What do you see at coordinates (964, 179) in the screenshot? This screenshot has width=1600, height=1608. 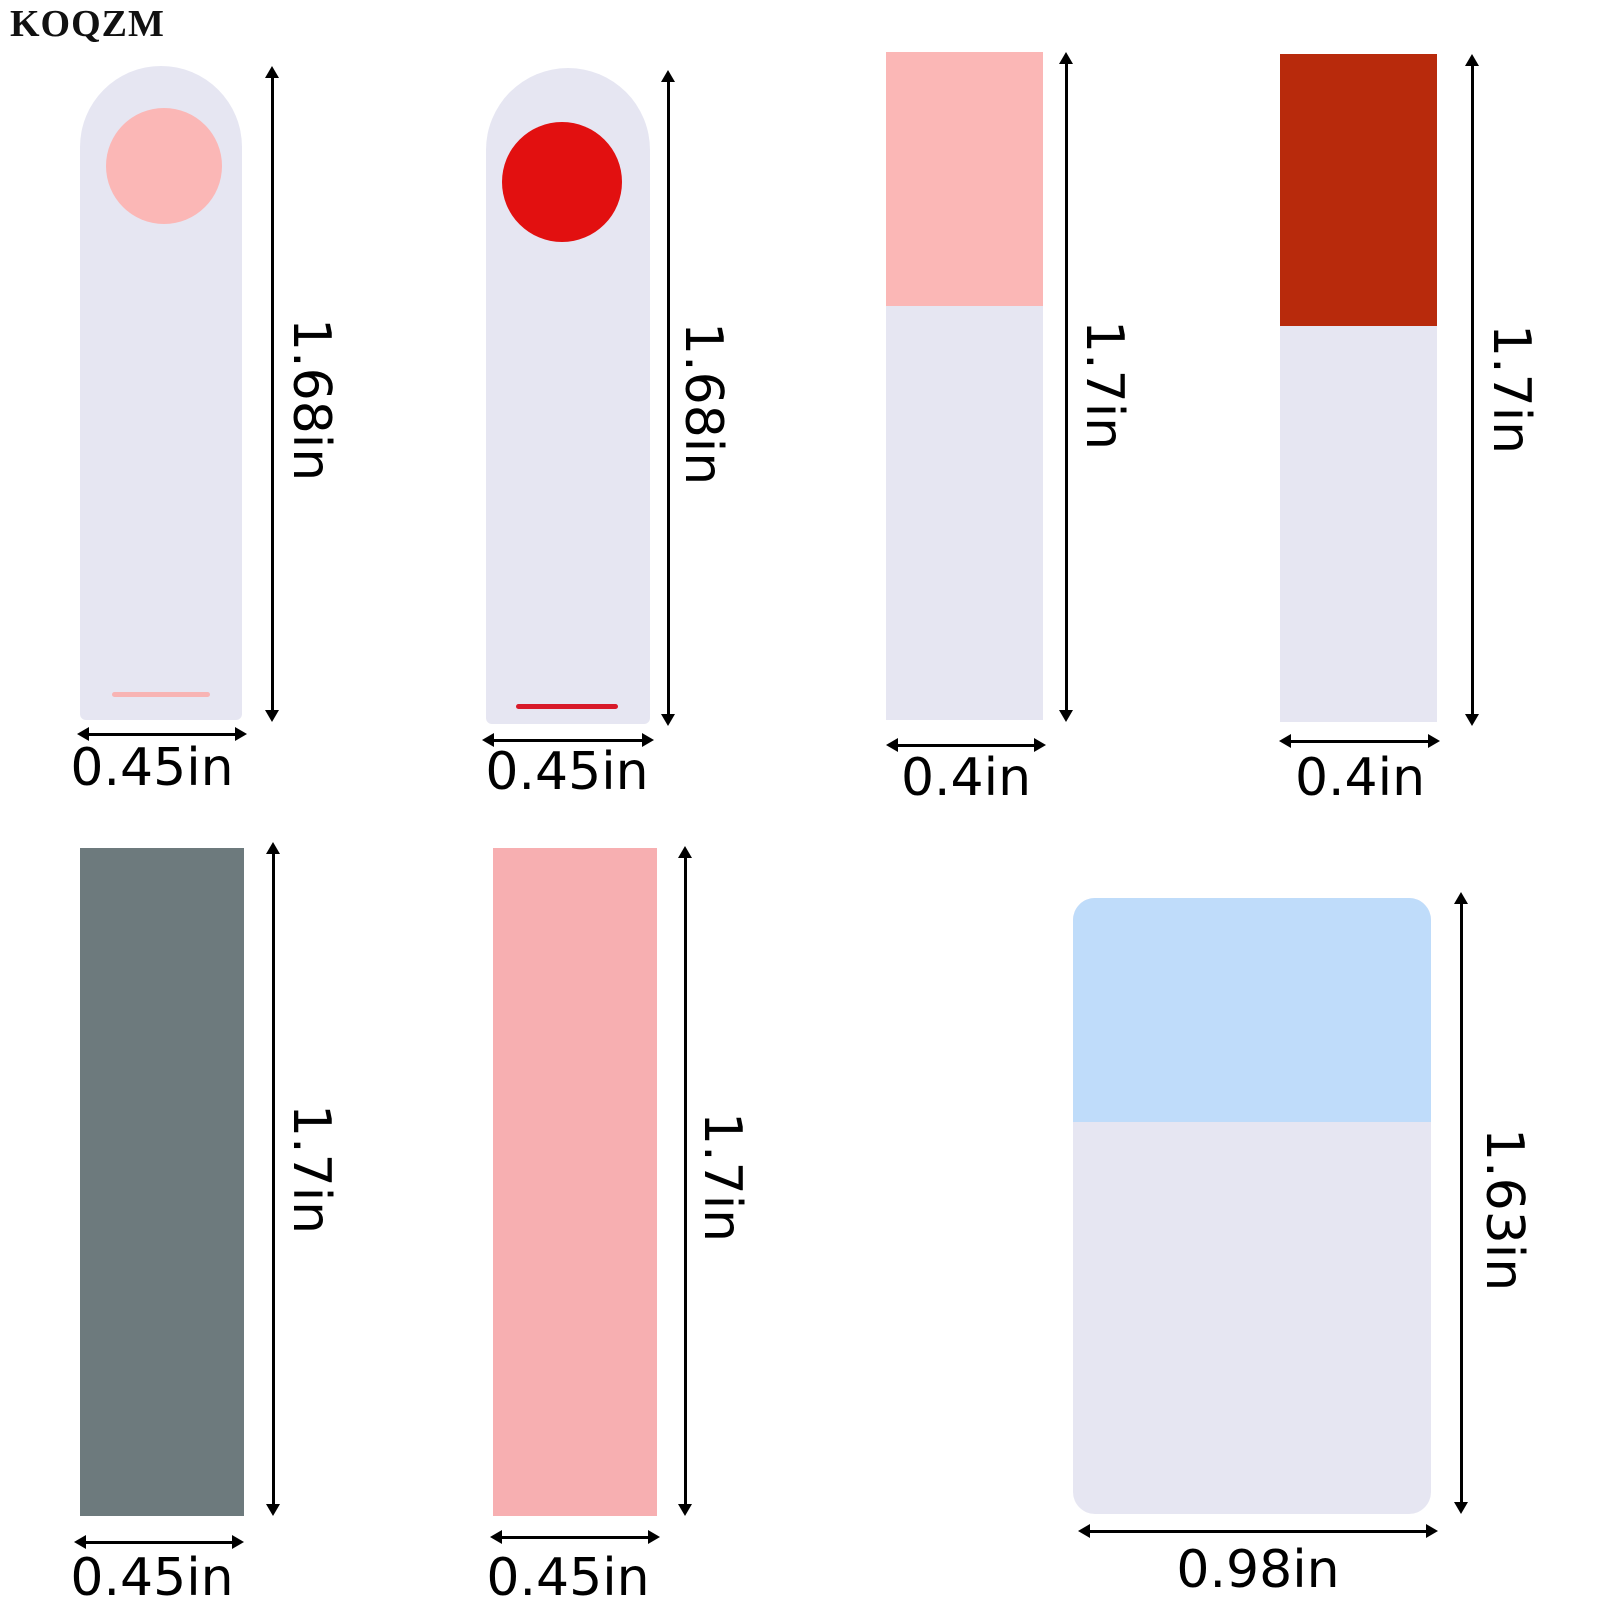 I see `light-pink-cover` at bounding box center [964, 179].